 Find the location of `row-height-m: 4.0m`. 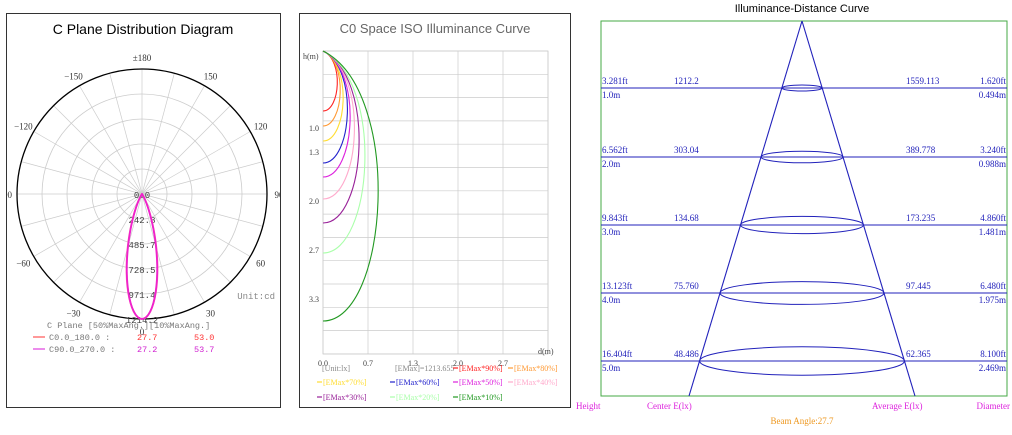

row-height-m: 4.0m is located at coordinates (611, 300).